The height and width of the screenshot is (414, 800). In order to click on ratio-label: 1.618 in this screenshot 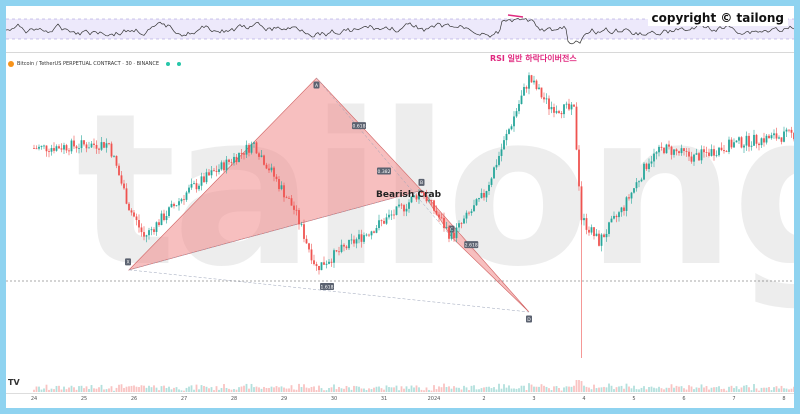, I will do `click(327, 286)`.